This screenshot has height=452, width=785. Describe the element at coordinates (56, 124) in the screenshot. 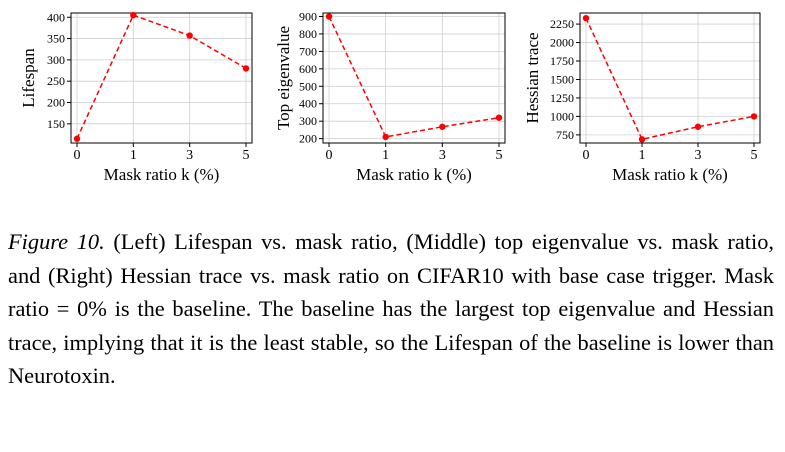

I see `y-tick-label: 150` at that location.